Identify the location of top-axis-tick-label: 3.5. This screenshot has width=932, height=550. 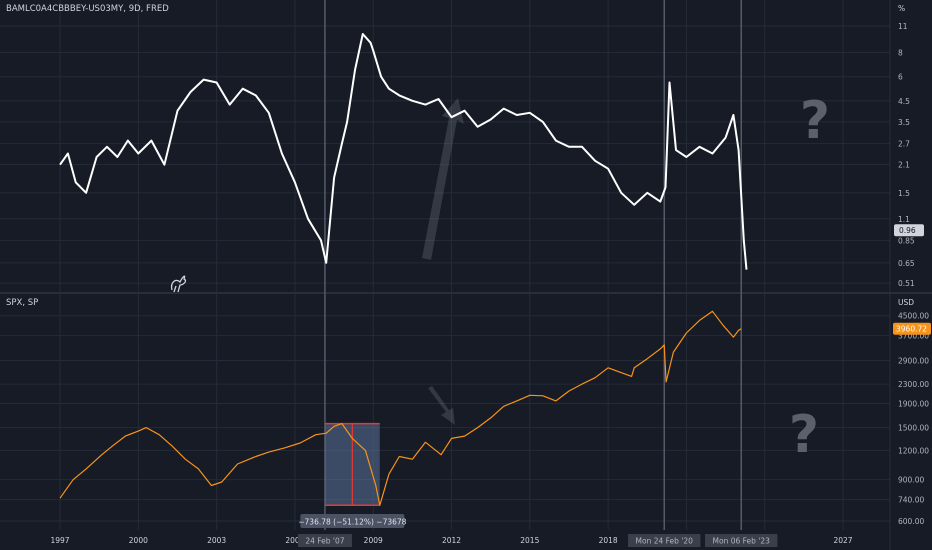
(904, 122).